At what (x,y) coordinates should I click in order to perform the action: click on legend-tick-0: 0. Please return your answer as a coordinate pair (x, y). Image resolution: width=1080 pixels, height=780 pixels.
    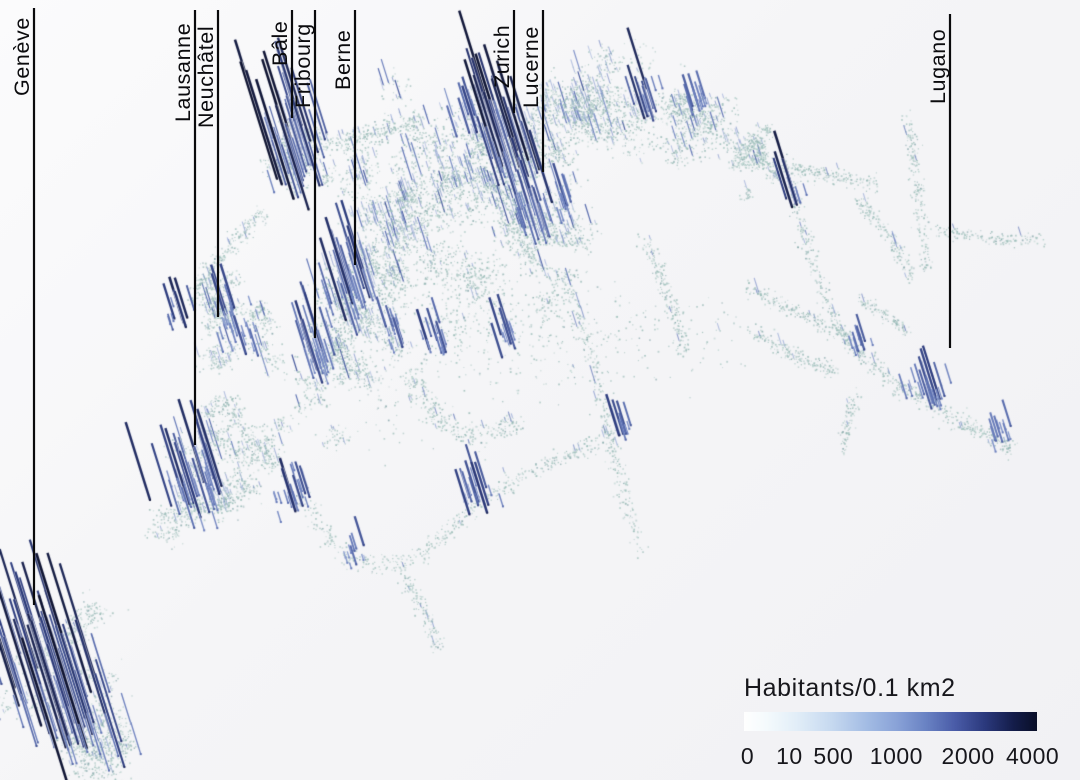
    Looking at the image, I should click on (747, 756).